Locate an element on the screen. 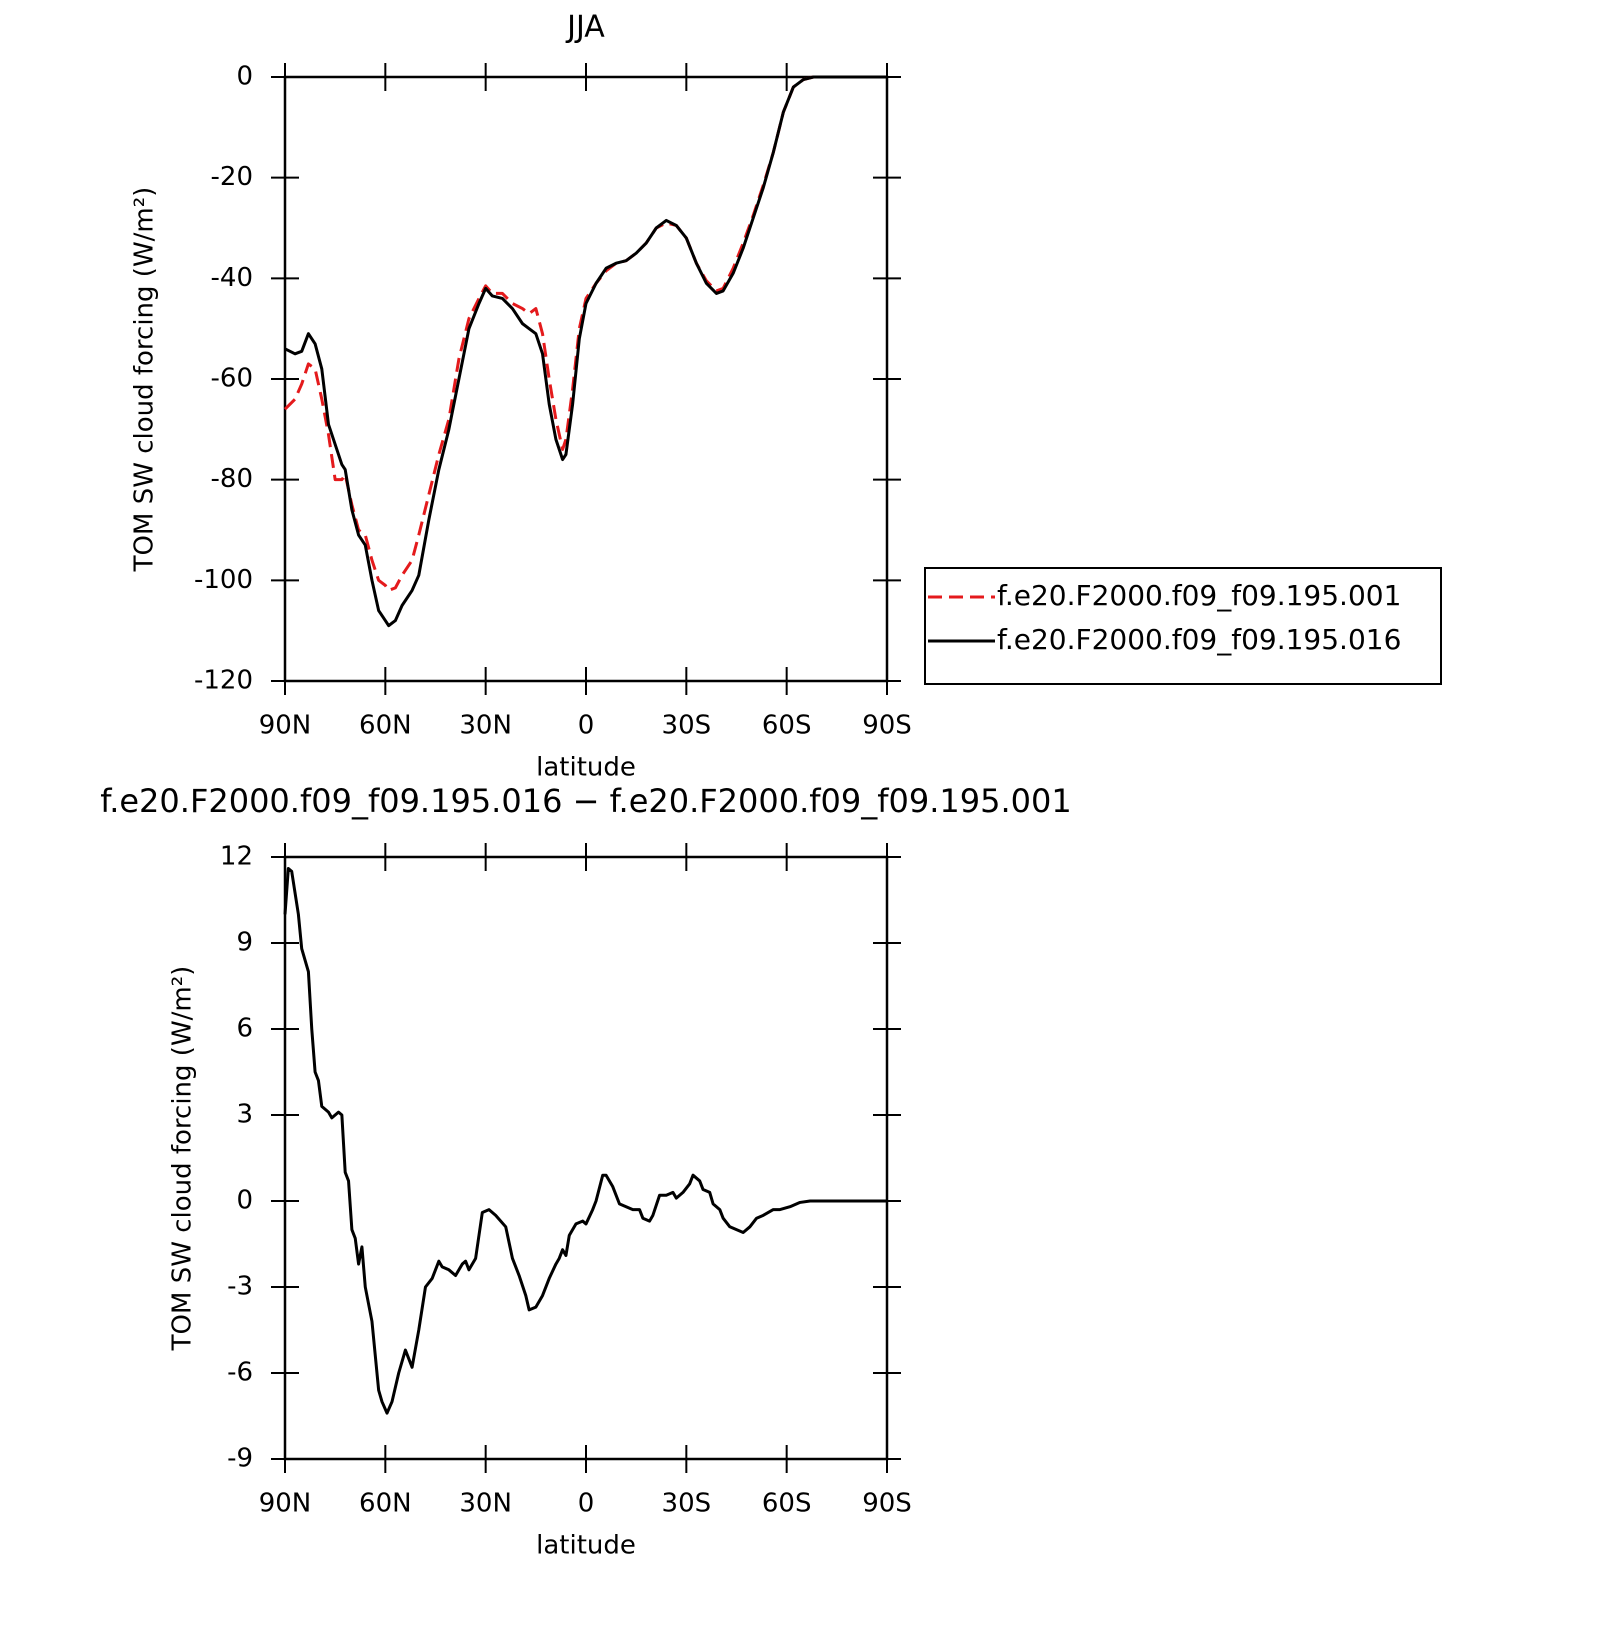  y-tick-label: -9 is located at coordinates (240, 1459).